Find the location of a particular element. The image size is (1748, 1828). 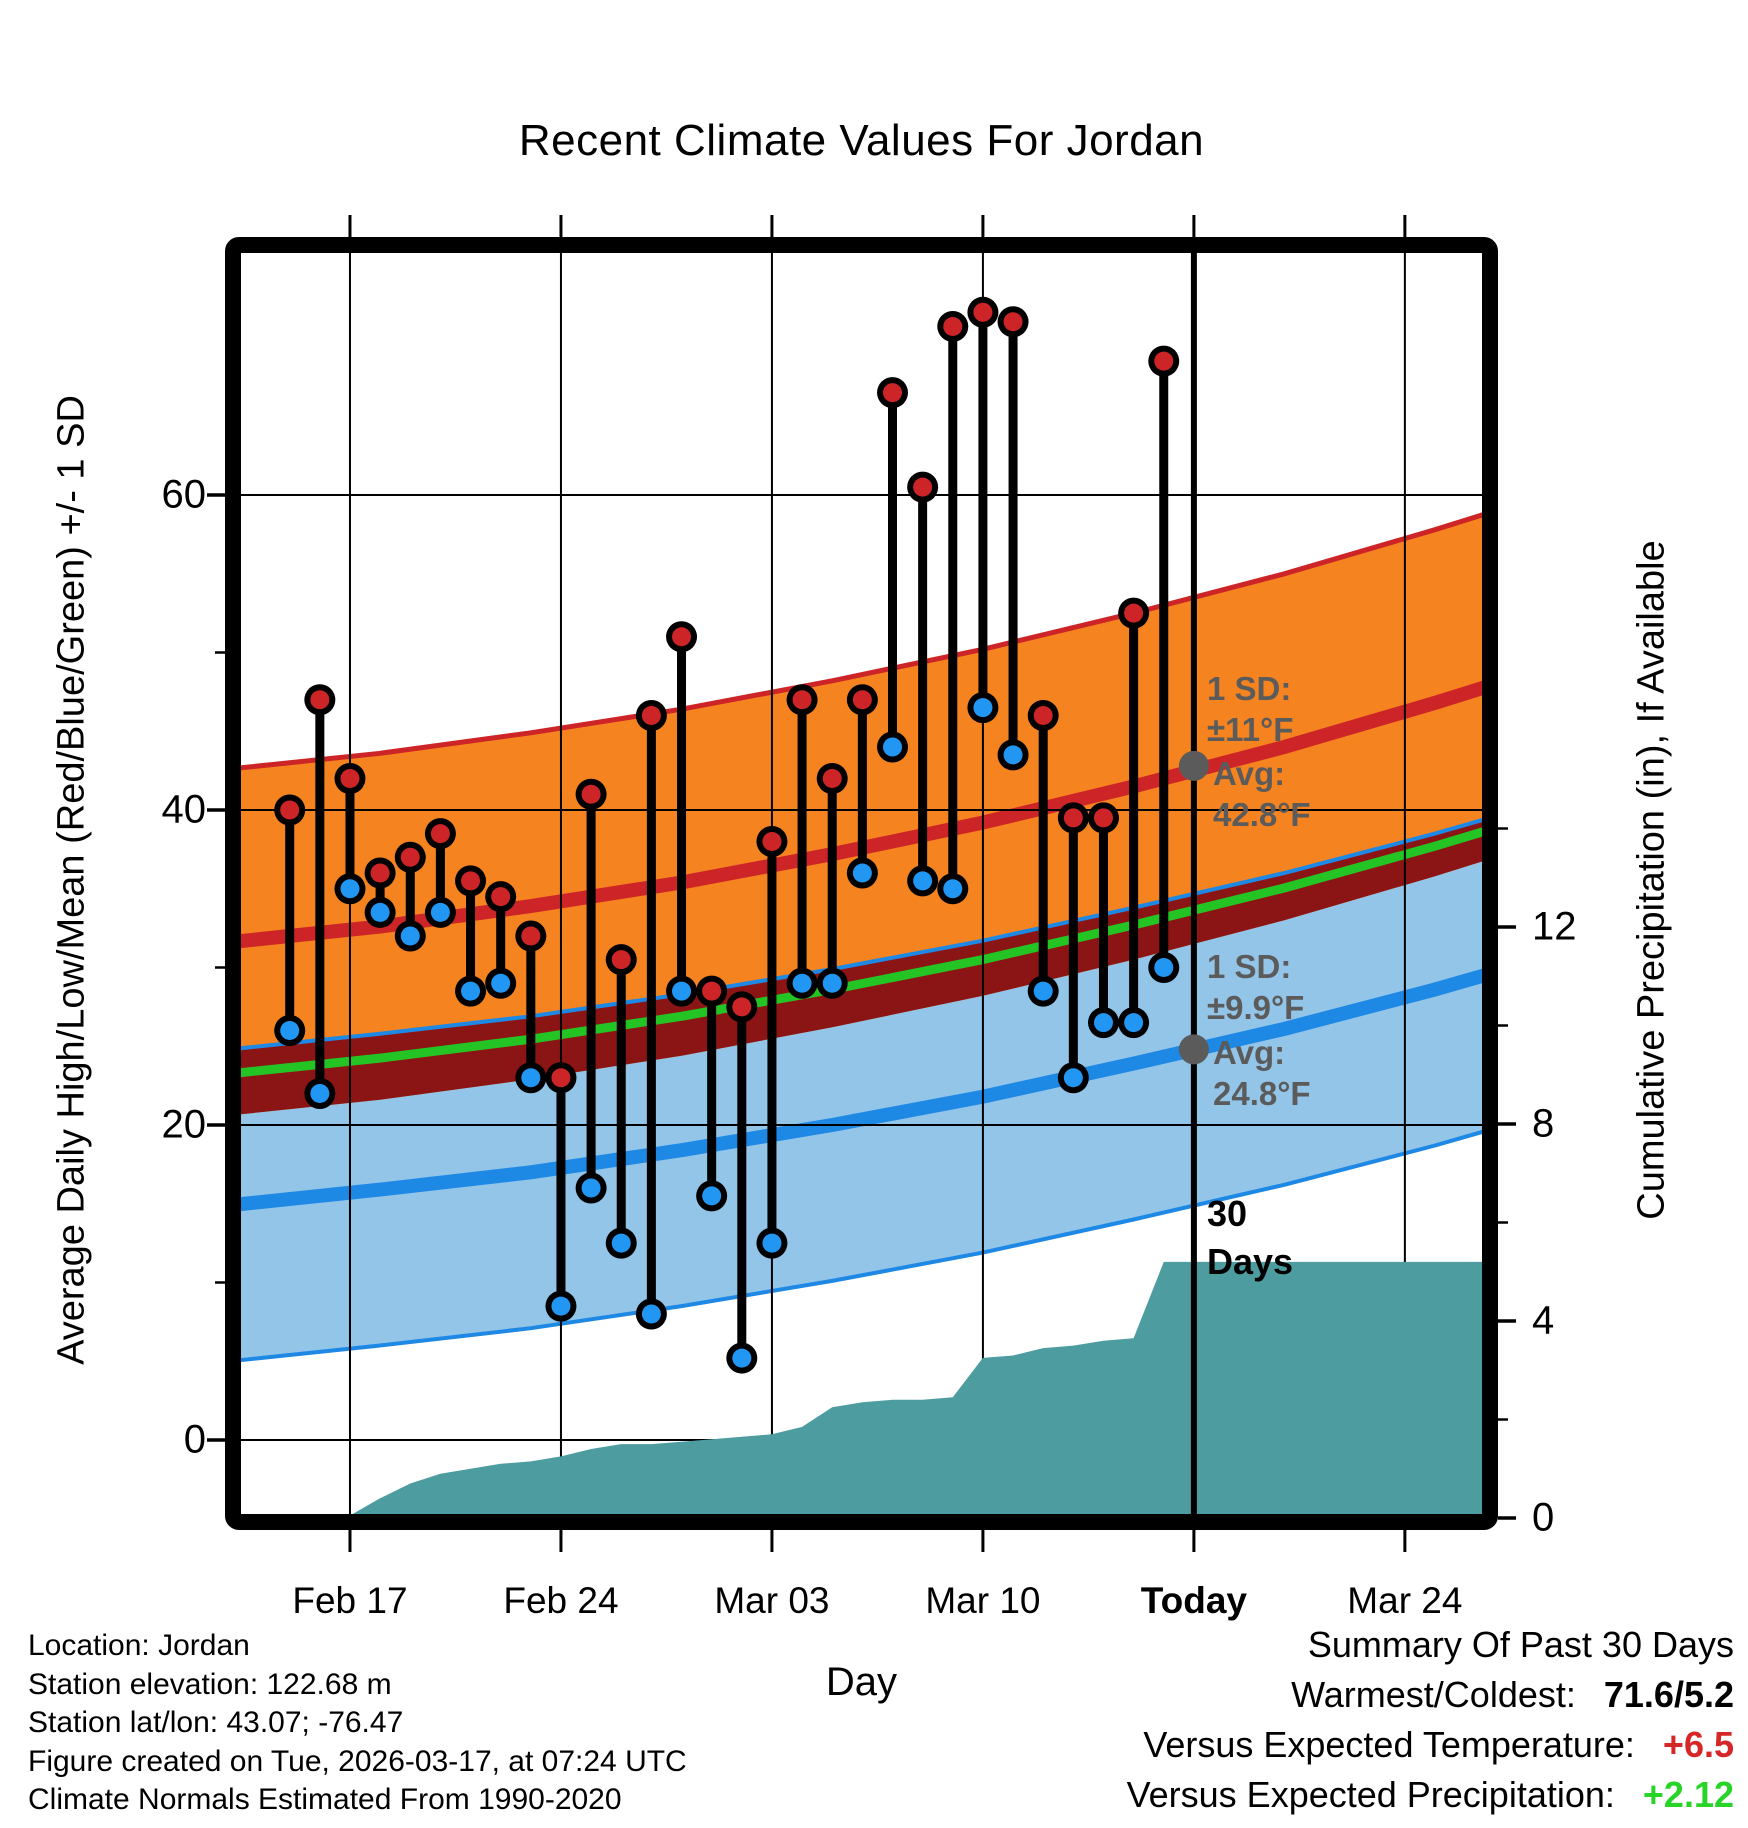

high-band-top-edge is located at coordinates (861, 641).